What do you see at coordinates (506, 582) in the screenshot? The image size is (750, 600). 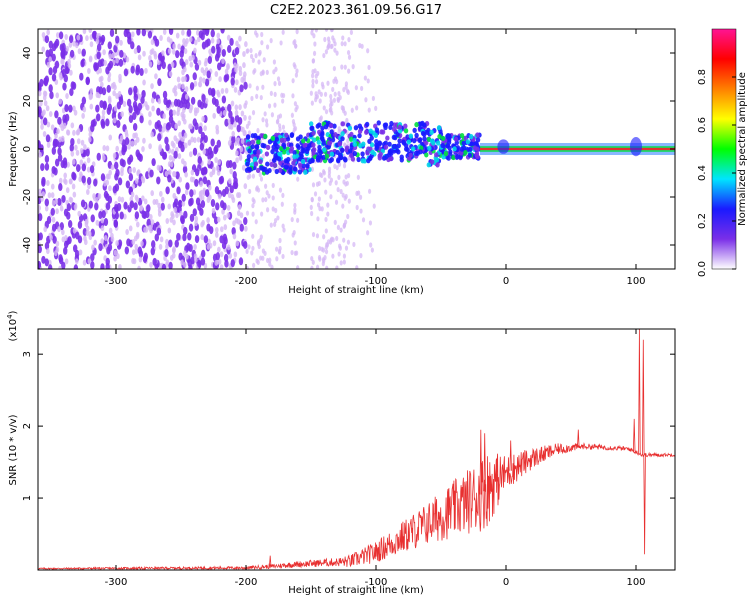 I see `snr-x-tick-label: 0` at bounding box center [506, 582].